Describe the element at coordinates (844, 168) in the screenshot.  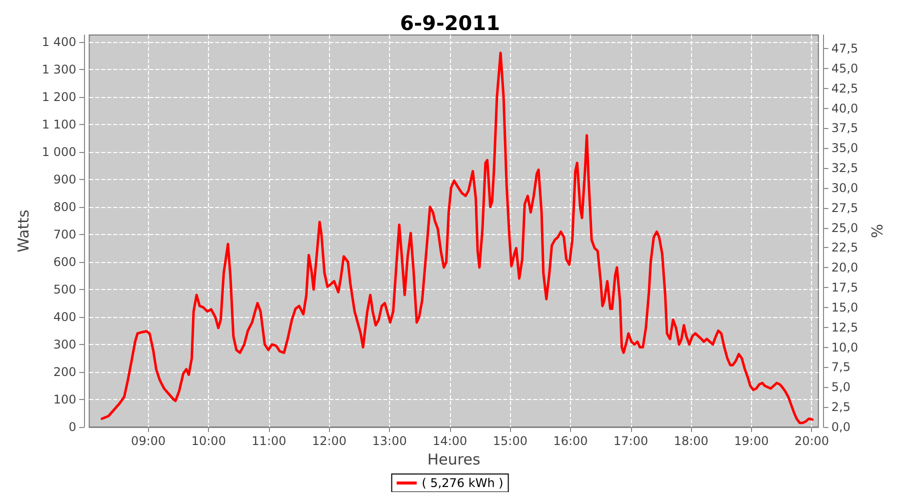
I see `y2-tick-label: 32,5` at that location.